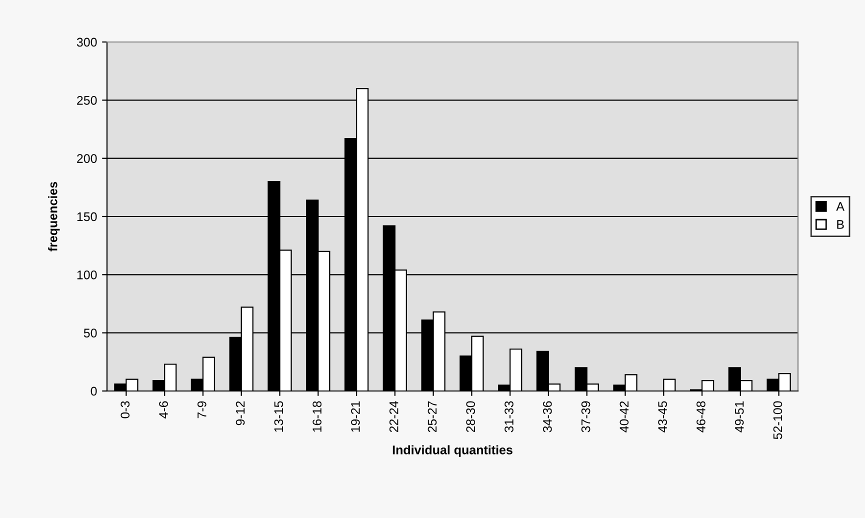 This screenshot has height=518, width=865. Describe the element at coordinates (240, 413) in the screenshot. I see `x-tick-label: 9-12` at that location.